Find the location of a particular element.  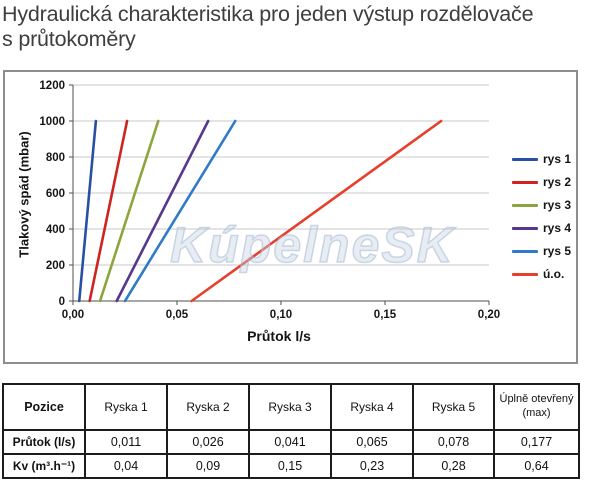

table-header-cell: Ryska 3 is located at coordinates (290, 407).